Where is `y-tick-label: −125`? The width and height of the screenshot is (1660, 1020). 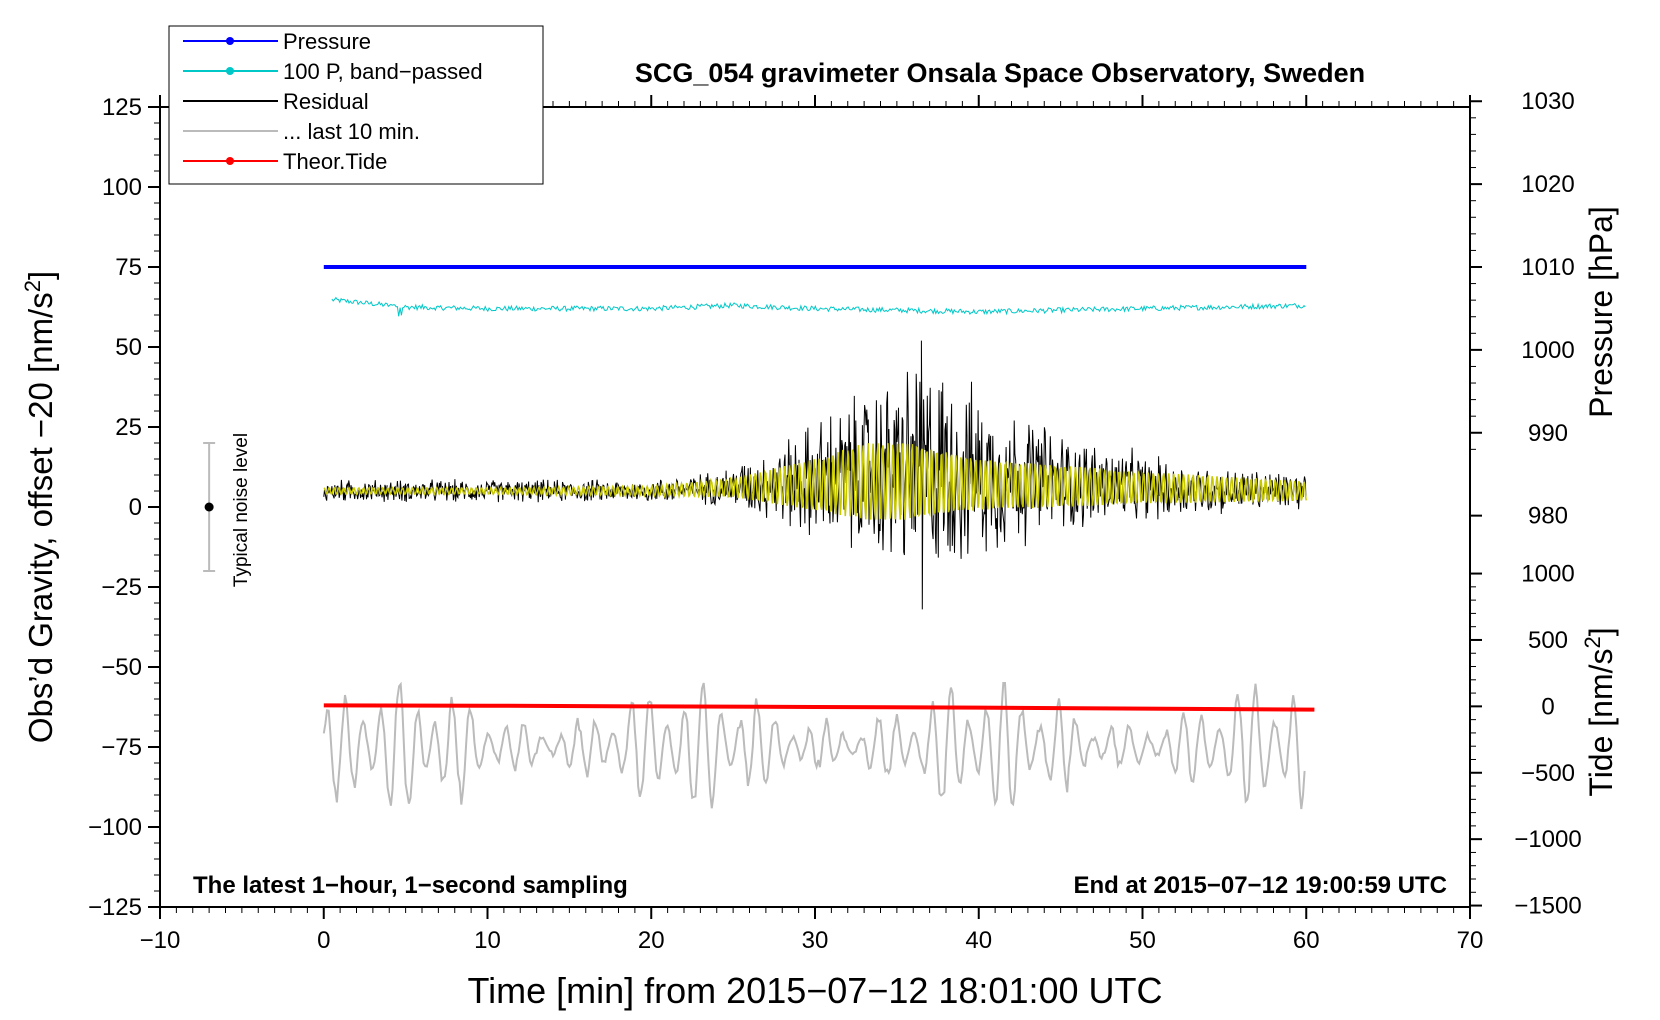 y-tick-label: −125 is located at coordinates (115, 907).